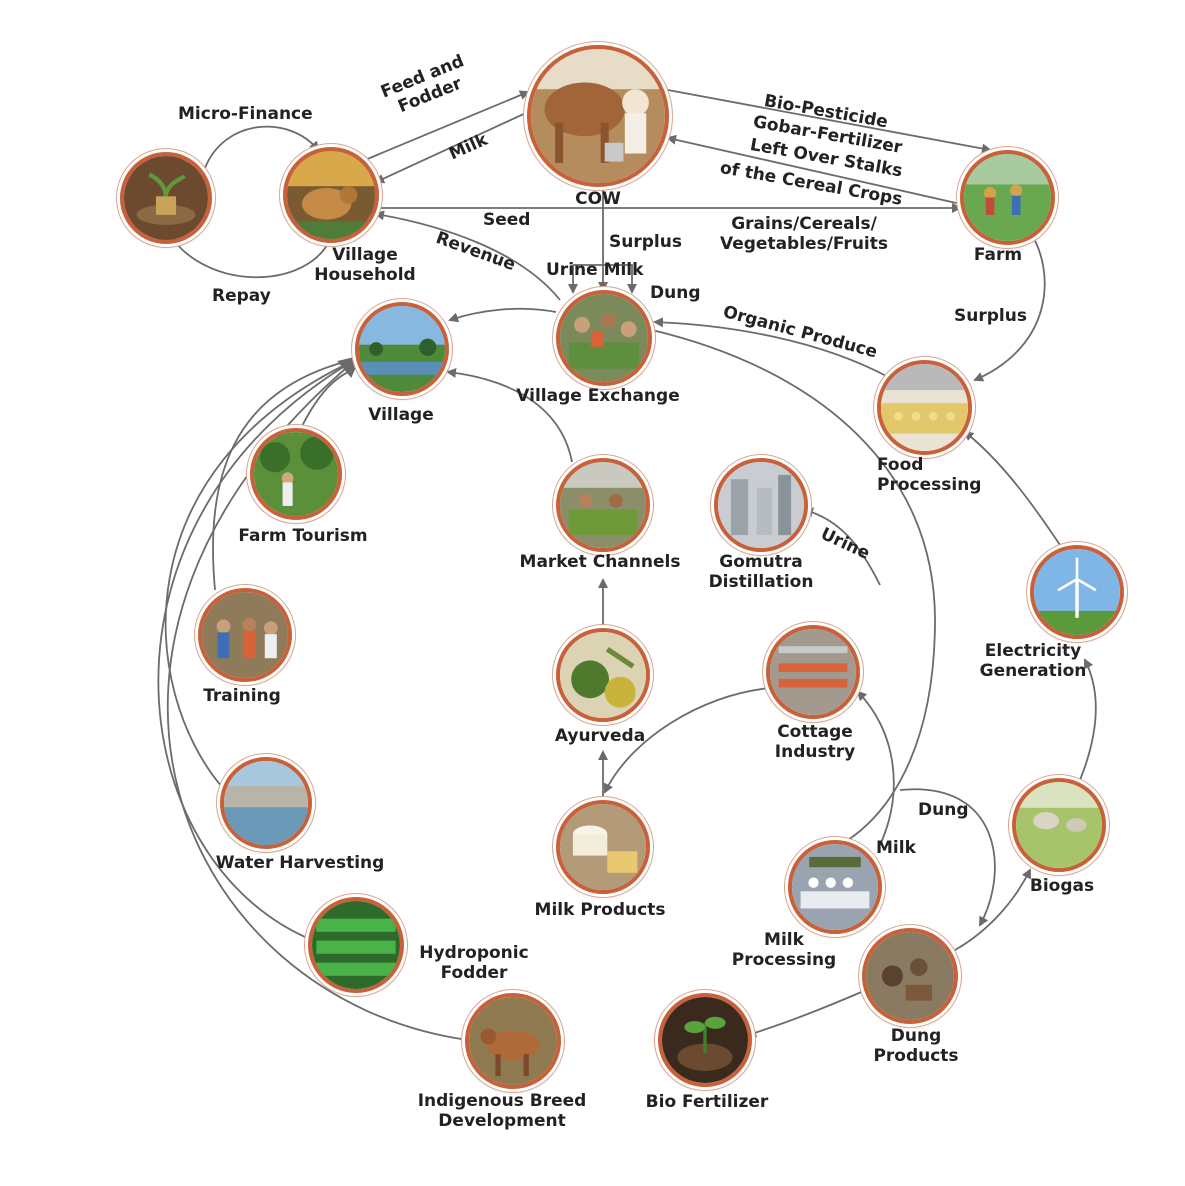 The image size is (1185, 1186). Describe the element at coordinates (300, 863) in the screenshot. I see `water-harvesting-label: Water Harvesting` at that location.